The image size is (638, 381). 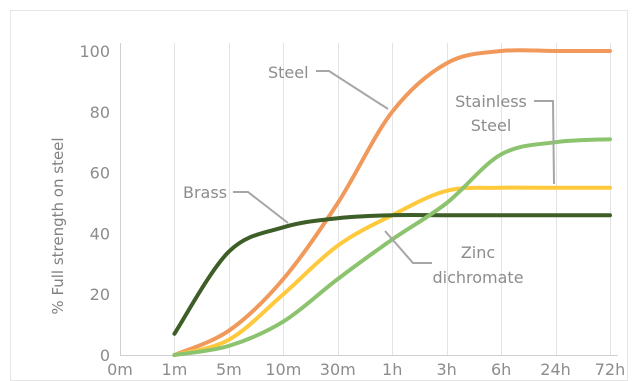 What do you see at coordinates (544, 142) in the screenshot?
I see `leader-stainless-steel` at bounding box center [544, 142].